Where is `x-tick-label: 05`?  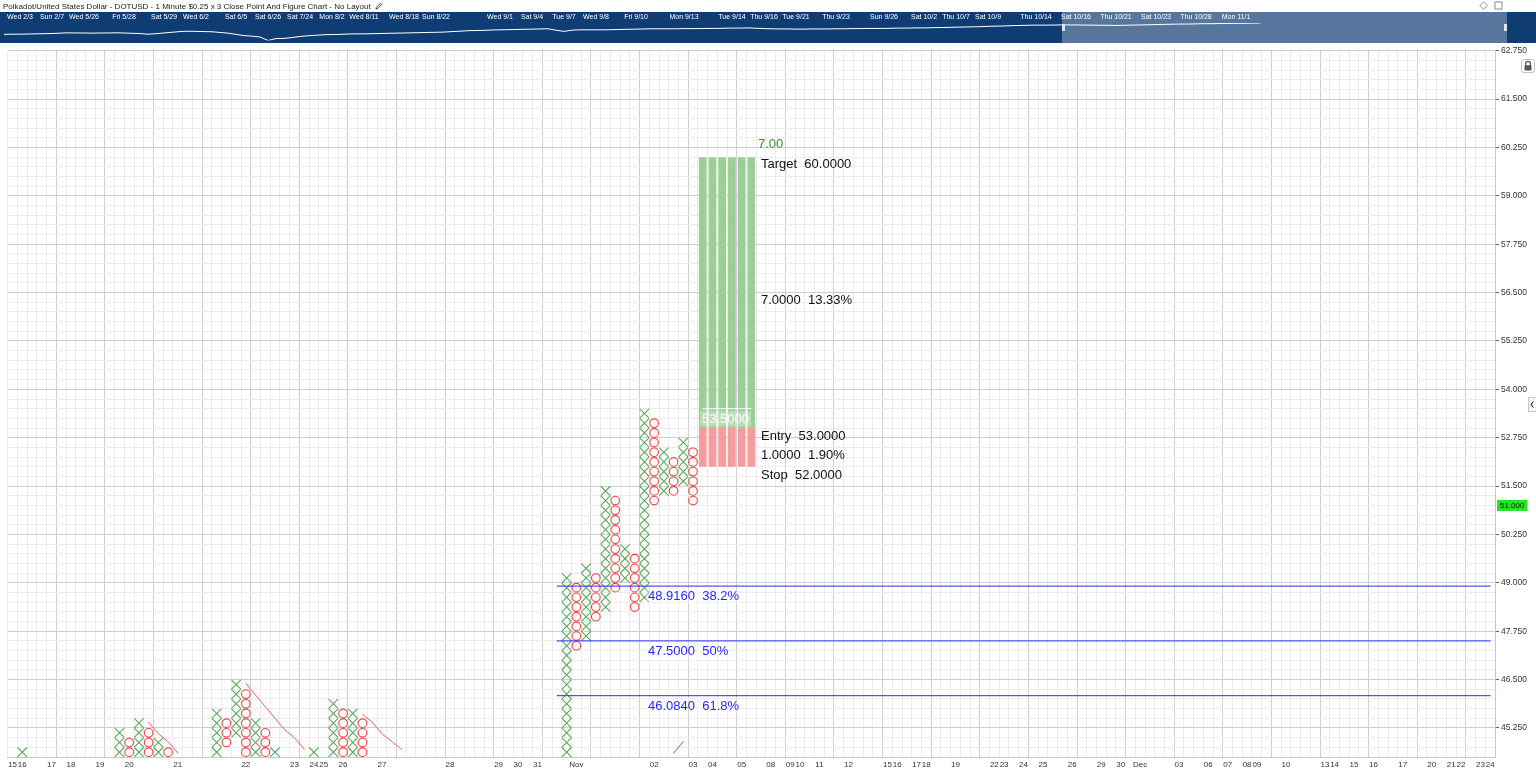 x-tick-label: 05 is located at coordinates (742, 764).